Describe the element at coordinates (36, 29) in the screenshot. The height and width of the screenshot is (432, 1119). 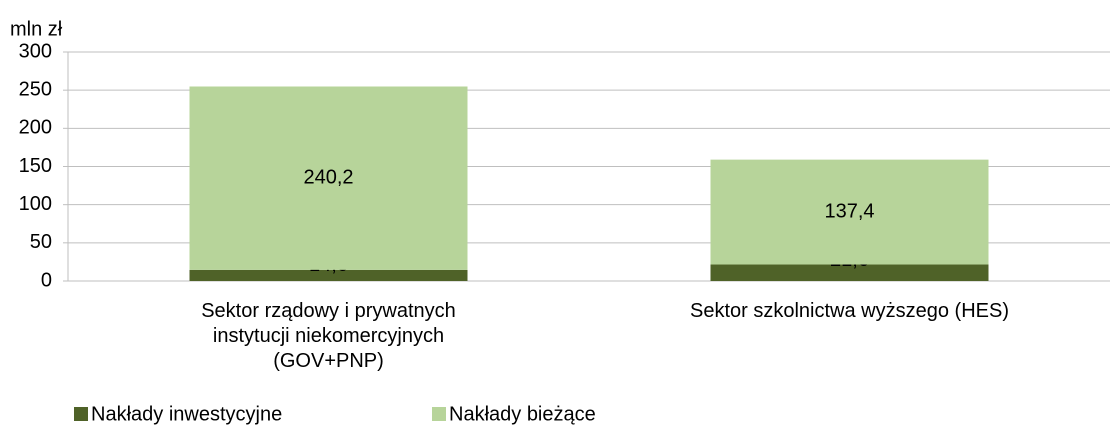
I see `y-axis-label: mln zł` at that location.